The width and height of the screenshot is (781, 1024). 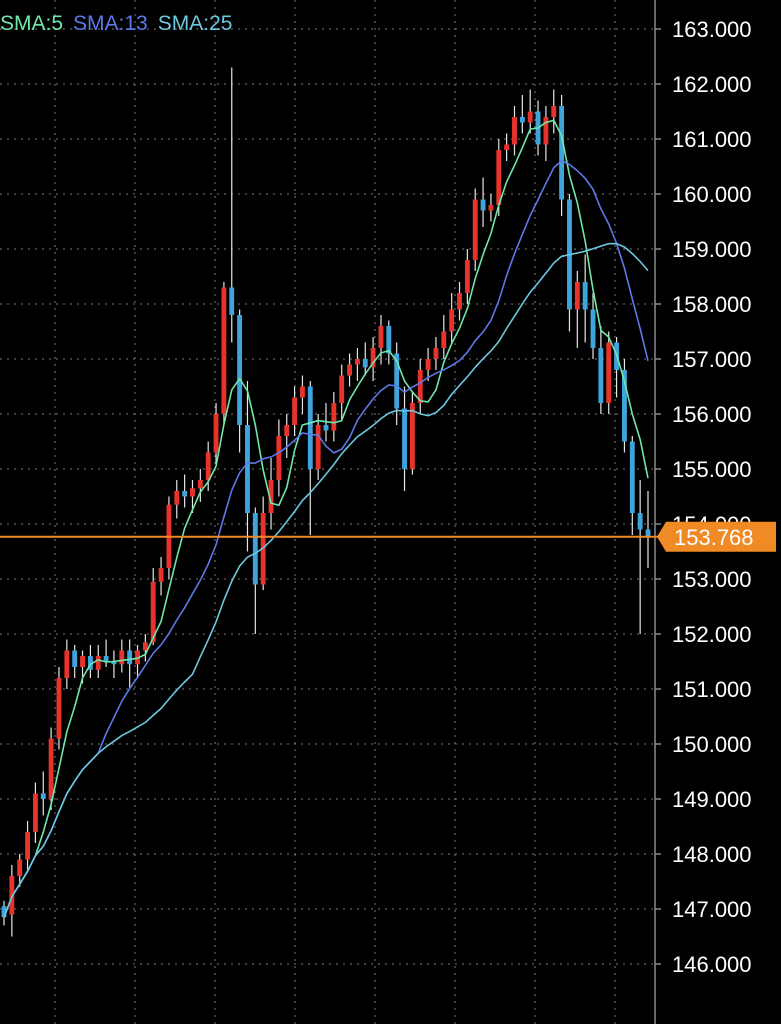 I want to click on y-tick-label: 156.000, so click(x=712, y=414).